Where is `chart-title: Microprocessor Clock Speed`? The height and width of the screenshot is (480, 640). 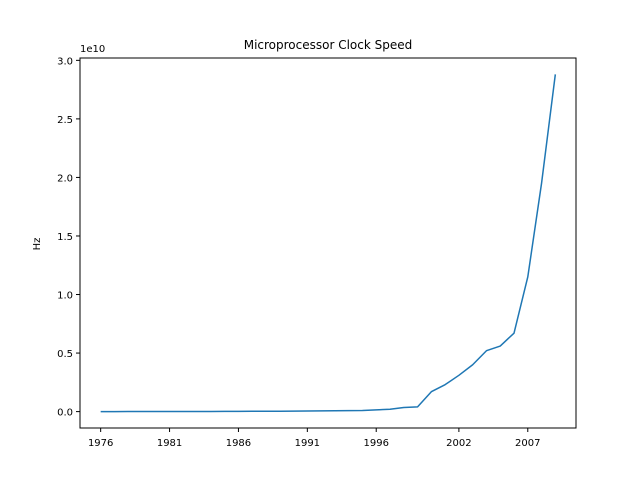 chart-title: Microprocessor Clock Speed is located at coordinates (328, 45).